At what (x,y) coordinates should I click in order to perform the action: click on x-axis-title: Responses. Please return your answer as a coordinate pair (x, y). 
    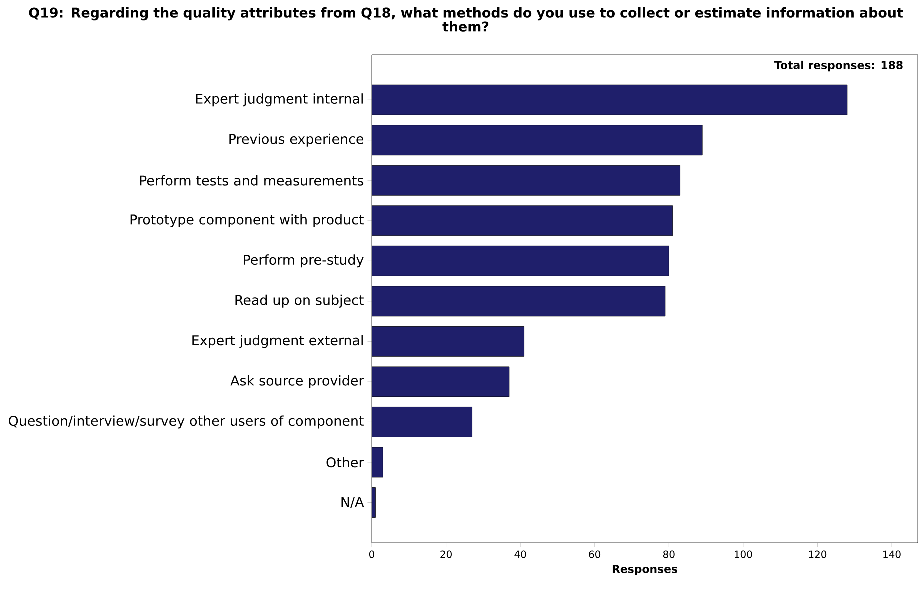
    Looking at the image, I should click on (645, 570).